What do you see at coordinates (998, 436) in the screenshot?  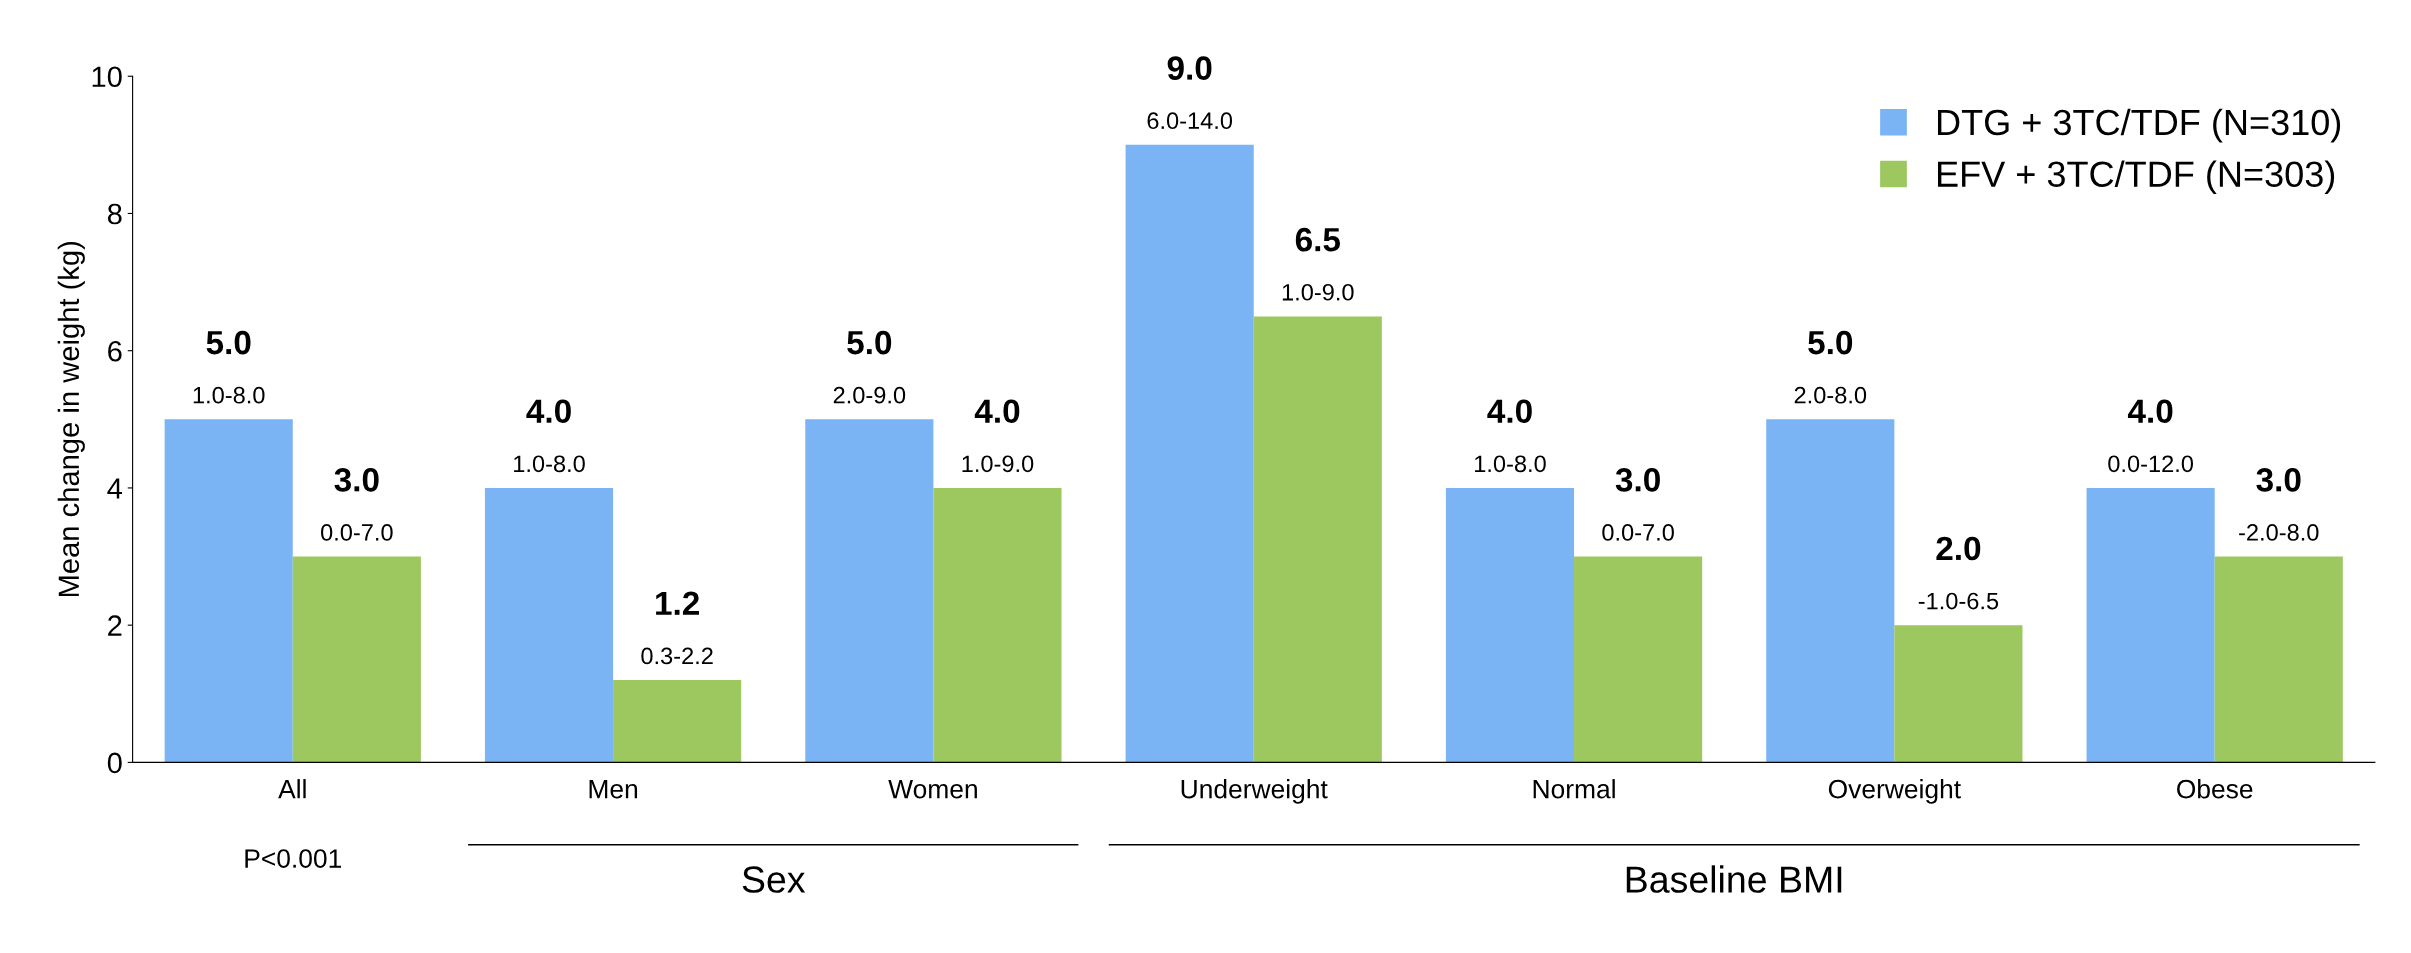 I see `data-label: 4.0 1.0-9.0` at bounding box center [998, 436].